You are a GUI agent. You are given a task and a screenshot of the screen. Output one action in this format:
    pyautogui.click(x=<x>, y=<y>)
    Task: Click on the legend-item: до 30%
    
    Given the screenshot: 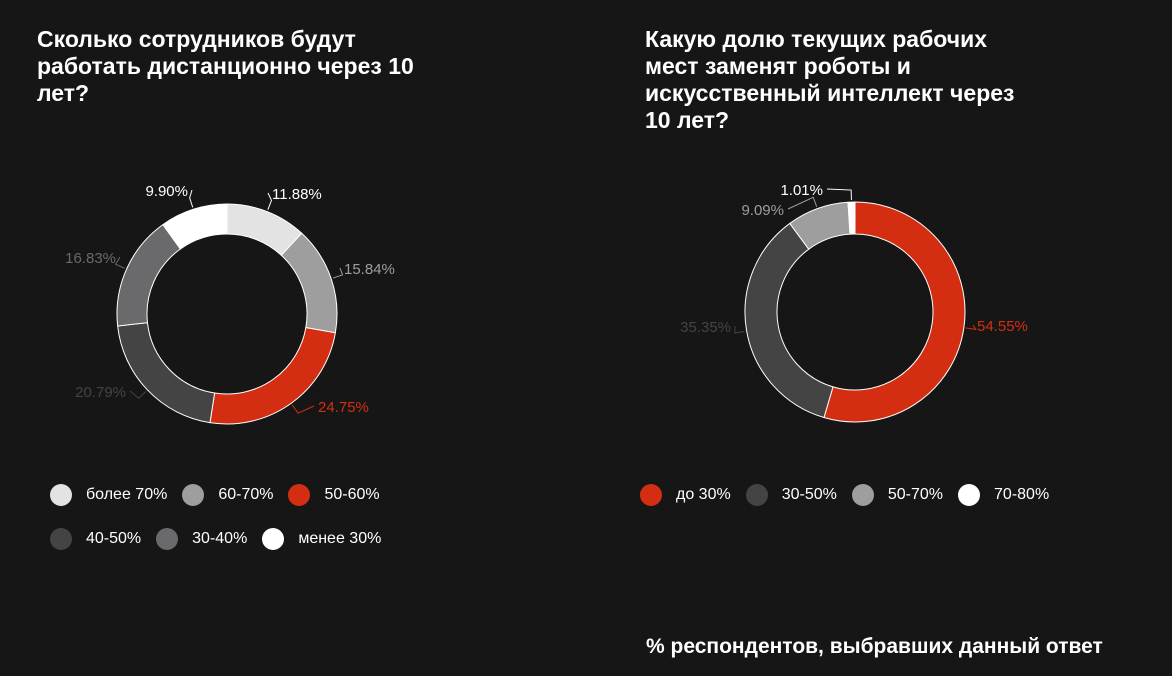 What is the action you would take?
    pyautogui.click(x=685, y=494)
    